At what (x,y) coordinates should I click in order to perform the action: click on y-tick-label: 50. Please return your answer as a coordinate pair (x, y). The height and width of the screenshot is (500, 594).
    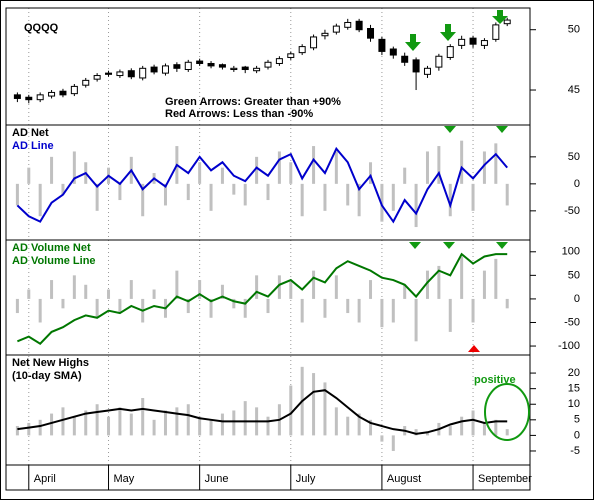
    Looking at the image, I should click on (574, 30).